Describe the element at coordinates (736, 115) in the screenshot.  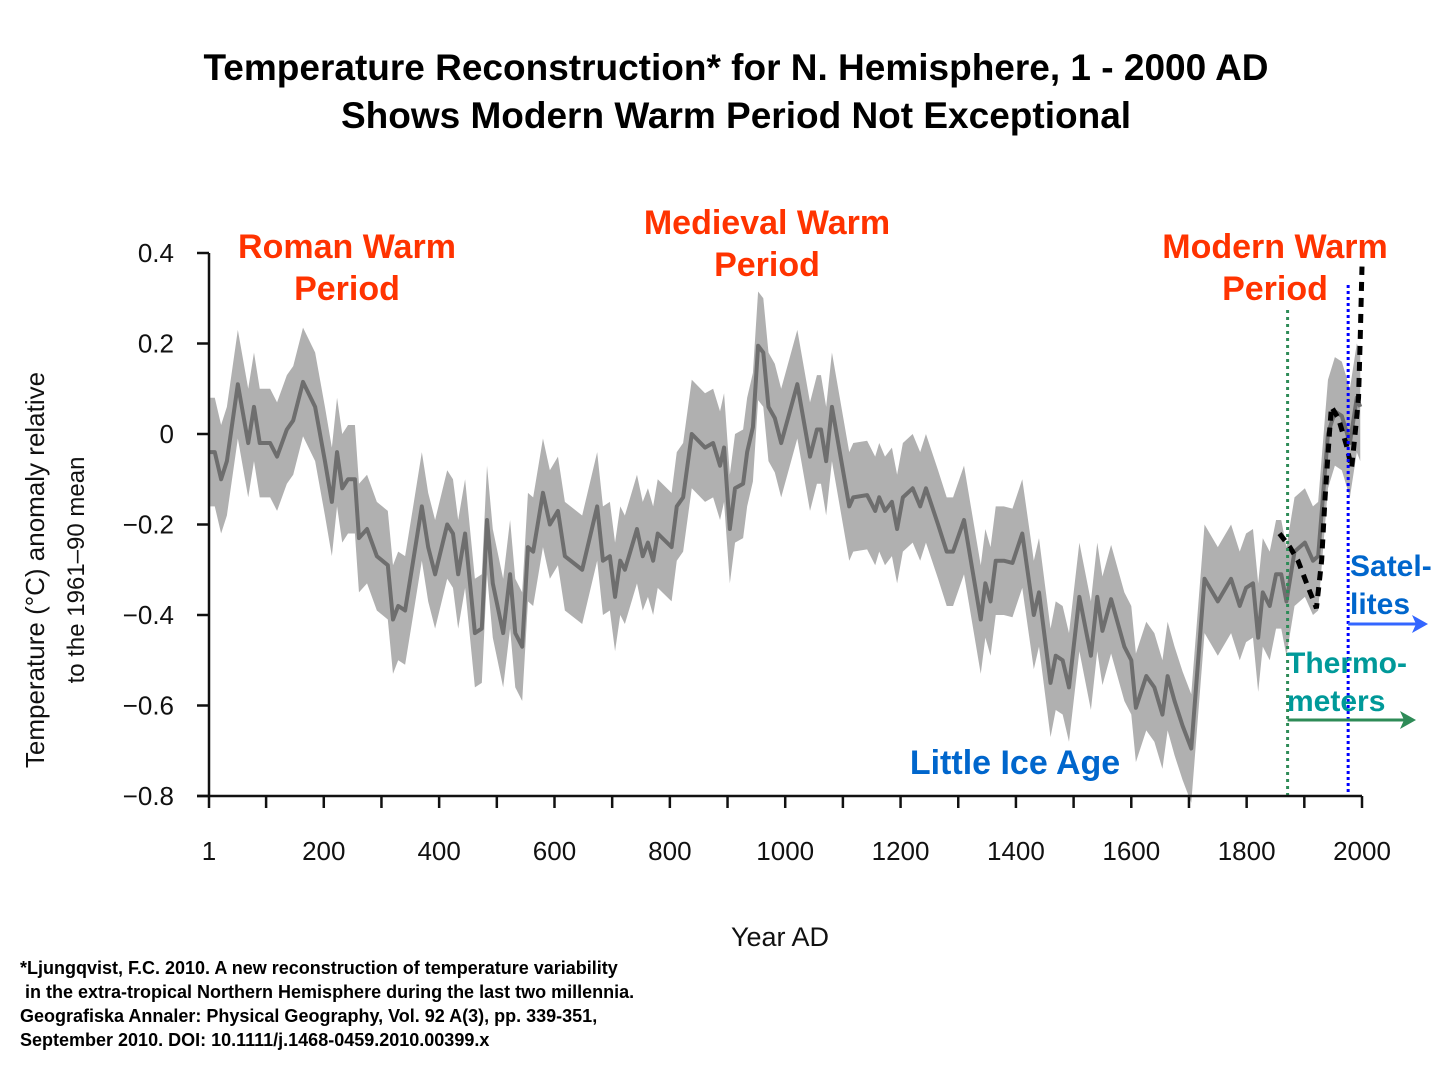
I see `chart-title-line2: Shows Modern Warm Period Not Exceptional` at that location.